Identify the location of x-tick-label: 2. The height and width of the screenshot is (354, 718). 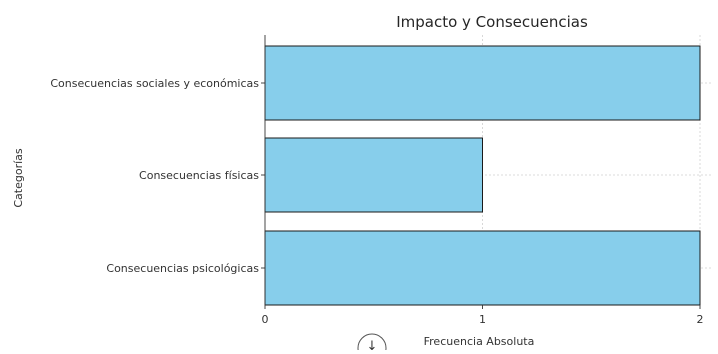
(700, 319).